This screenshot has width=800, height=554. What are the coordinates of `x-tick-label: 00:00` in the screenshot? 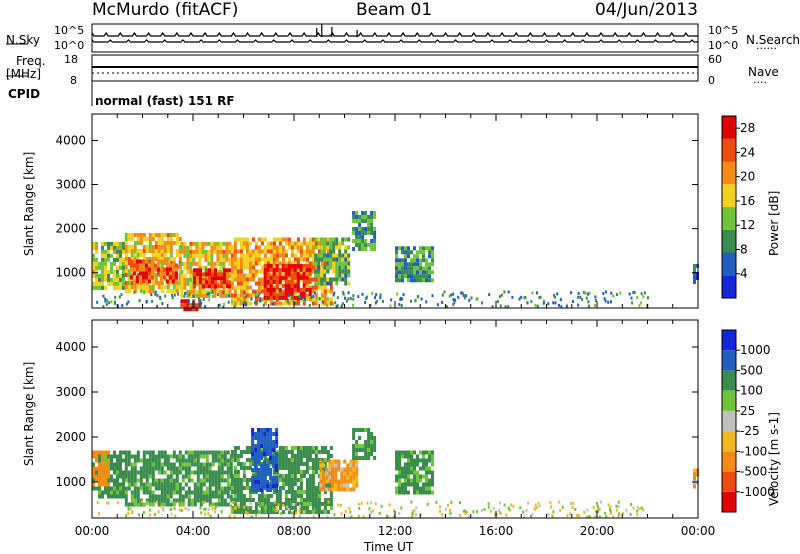 It's located at (698, 531).